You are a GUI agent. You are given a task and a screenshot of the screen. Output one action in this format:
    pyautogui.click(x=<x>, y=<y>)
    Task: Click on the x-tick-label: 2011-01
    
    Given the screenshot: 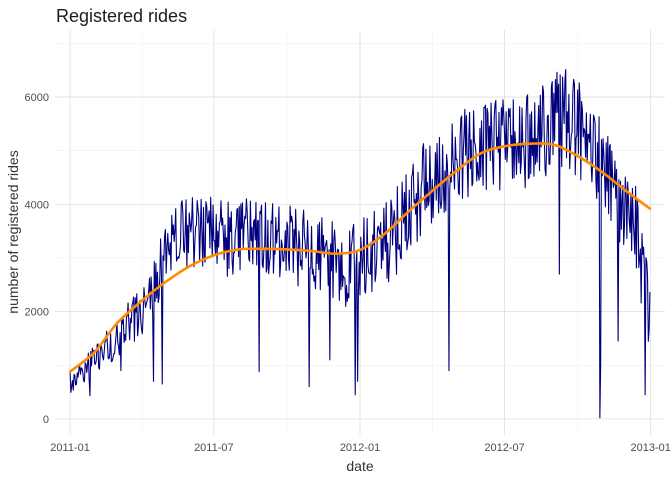 What is the action you would take?
    pyautogui.click(x=70, y=448)
    